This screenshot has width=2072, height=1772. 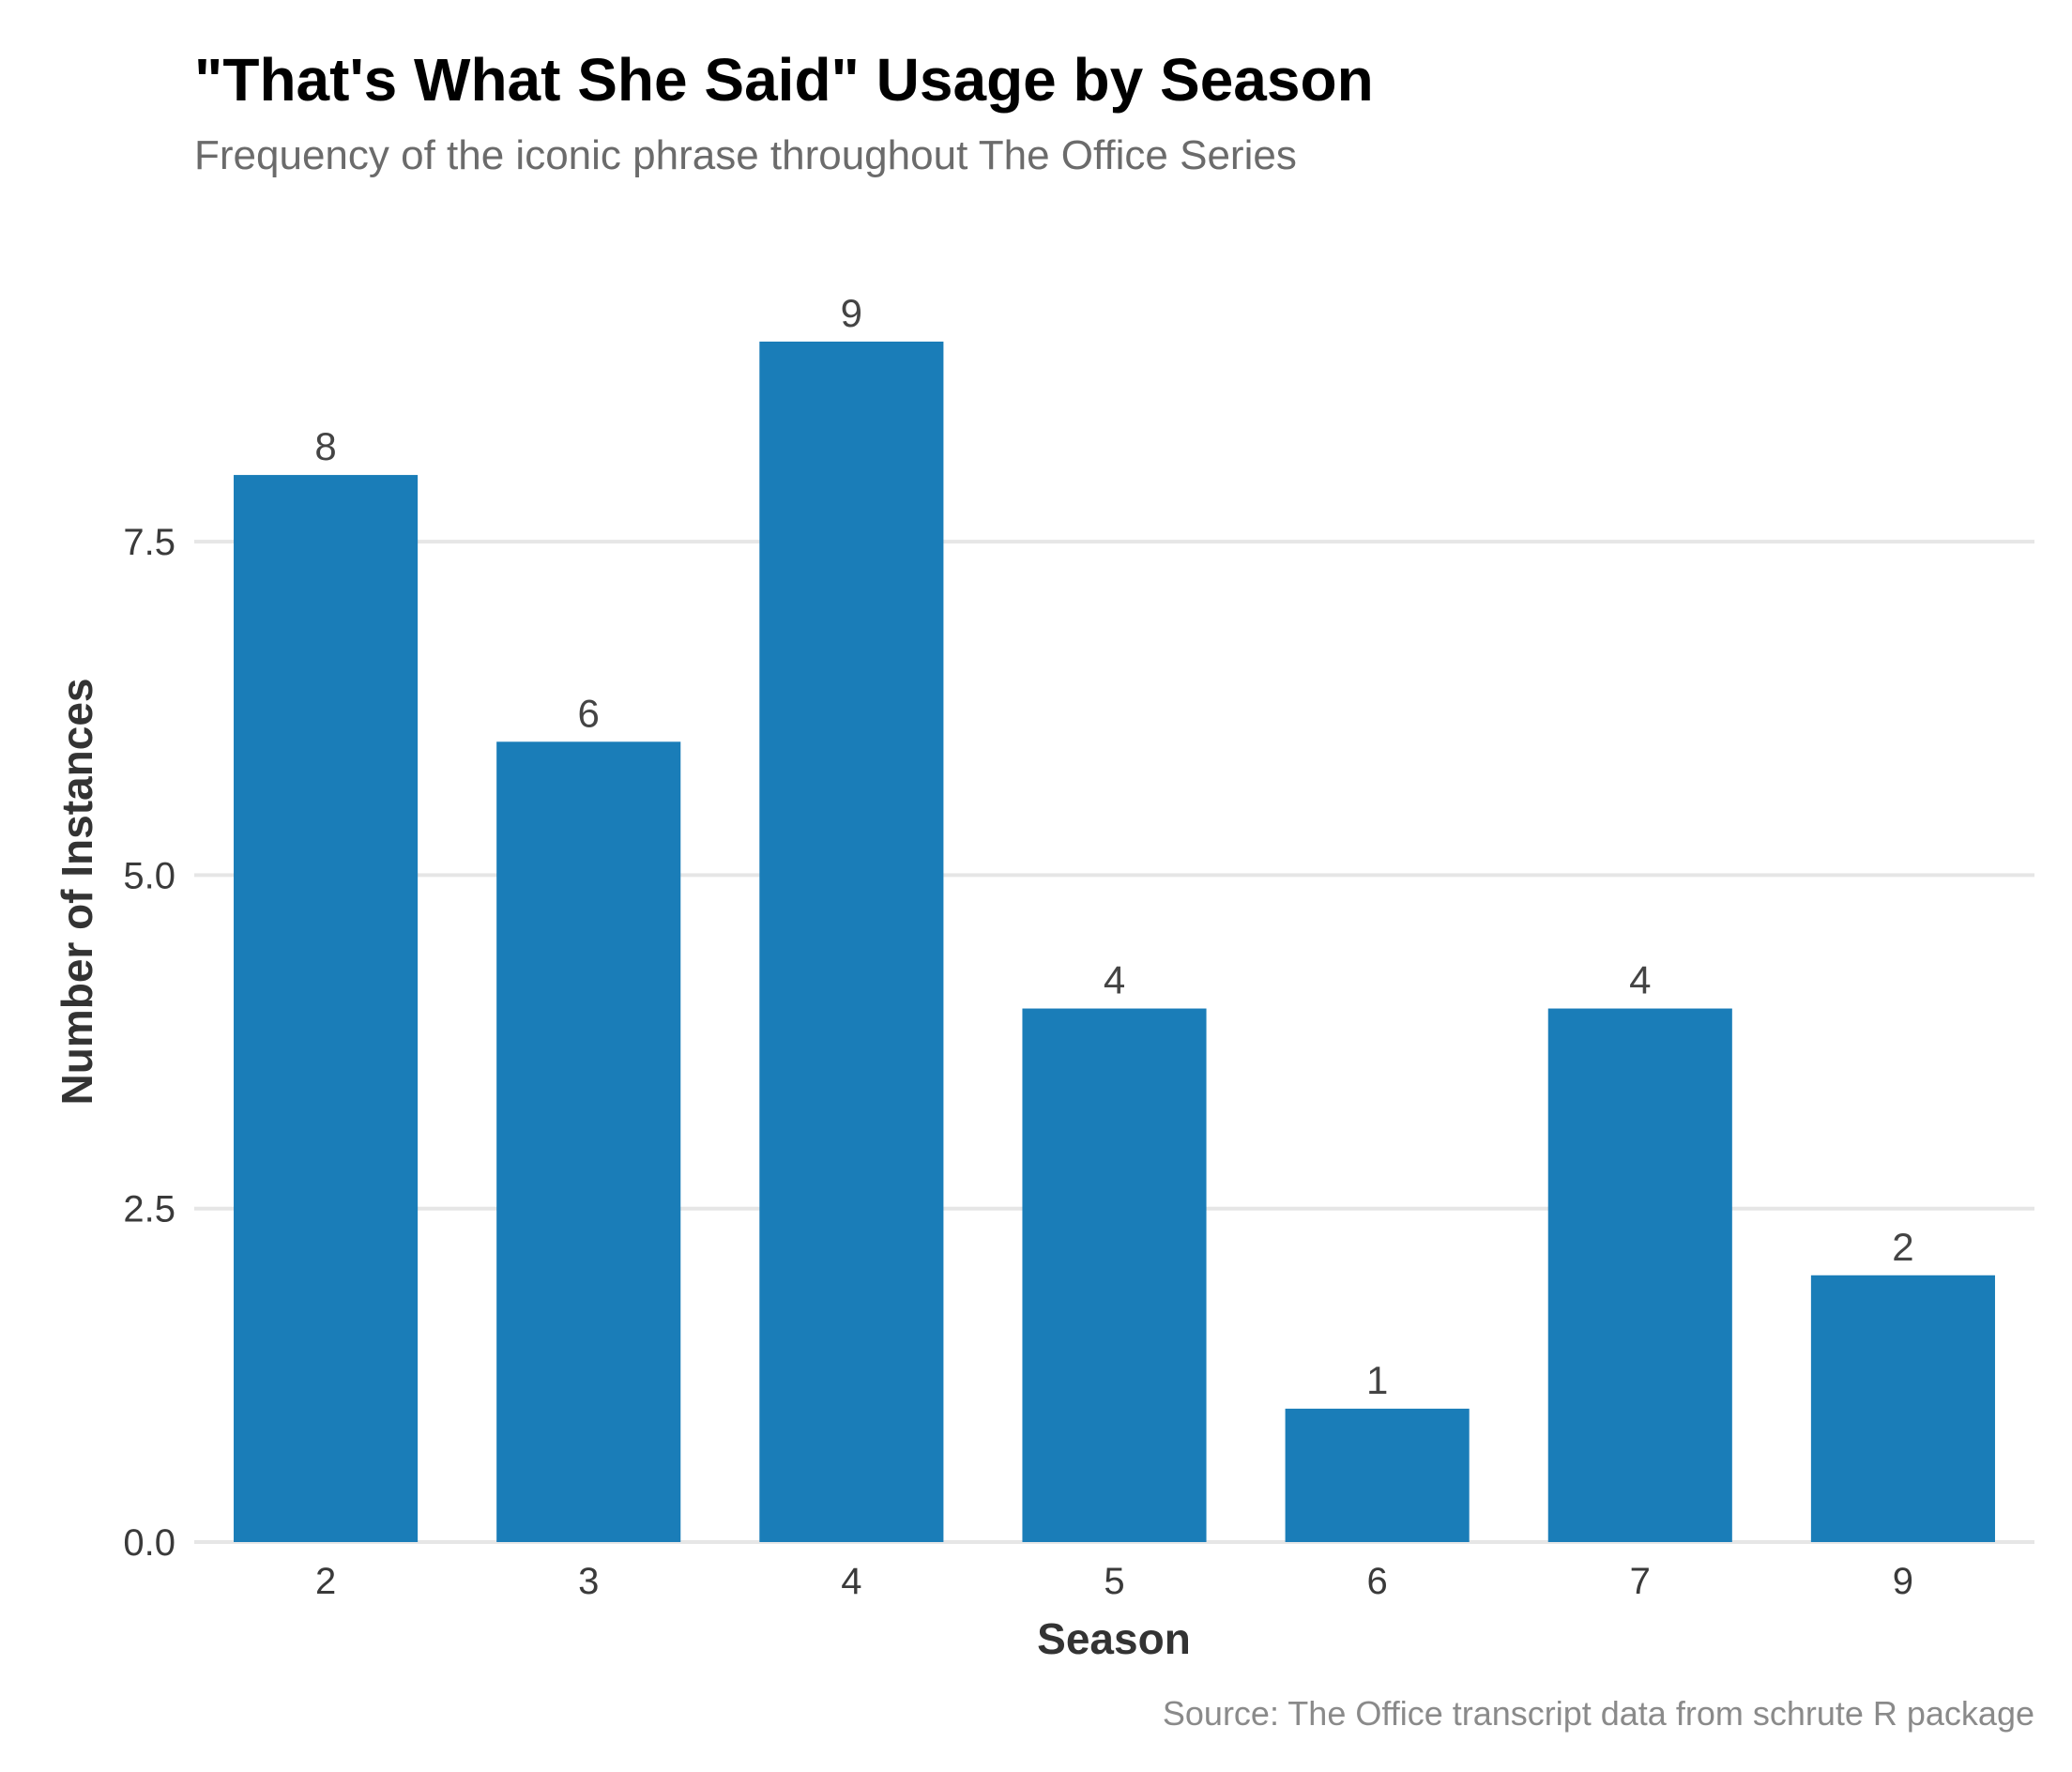 What do you see at coordinates (1377, 1380) in the screenshot?
I see `bar-value-label: 1` at bounding box center [1377, 1380].